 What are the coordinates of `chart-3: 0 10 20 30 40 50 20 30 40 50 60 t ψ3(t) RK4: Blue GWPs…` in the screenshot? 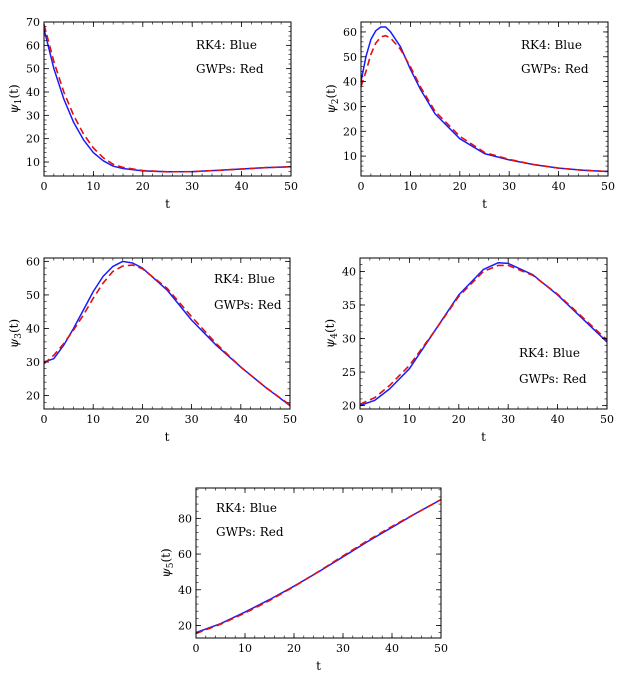 It's located at (152, 349).